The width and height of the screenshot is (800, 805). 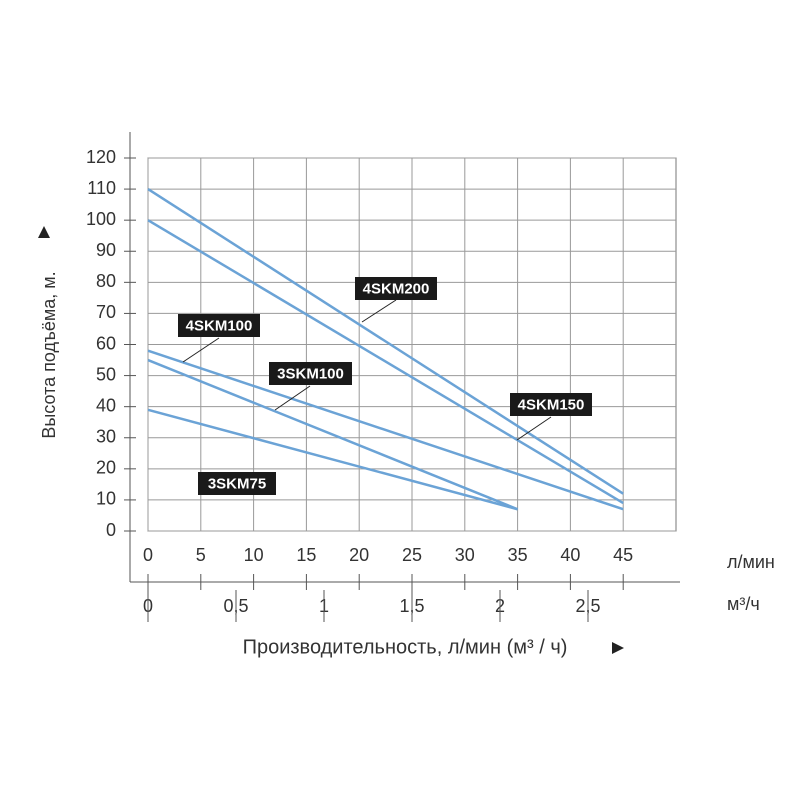 I want to click on series-label: 3SKM100, so click(x=310, y=373).